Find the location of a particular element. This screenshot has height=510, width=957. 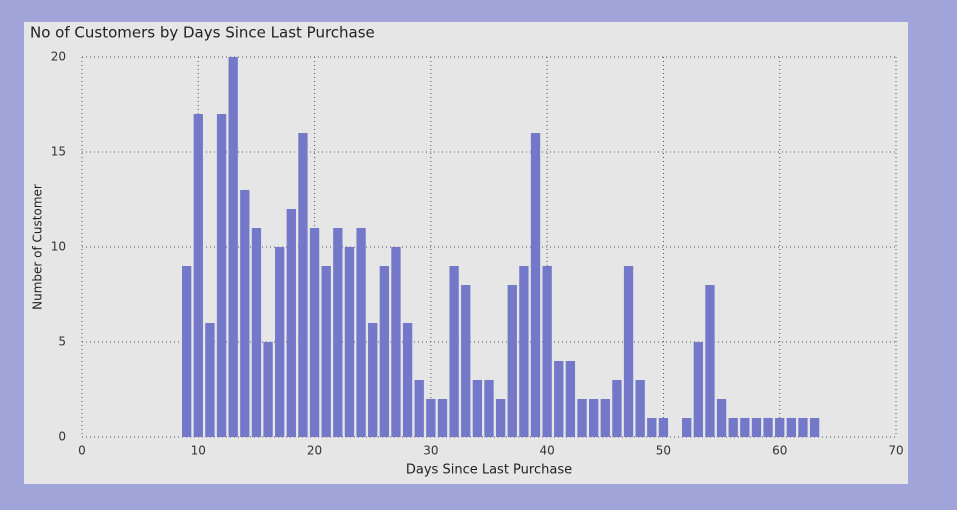

x-tick-label: 0 is located at coordinates (82, 451).